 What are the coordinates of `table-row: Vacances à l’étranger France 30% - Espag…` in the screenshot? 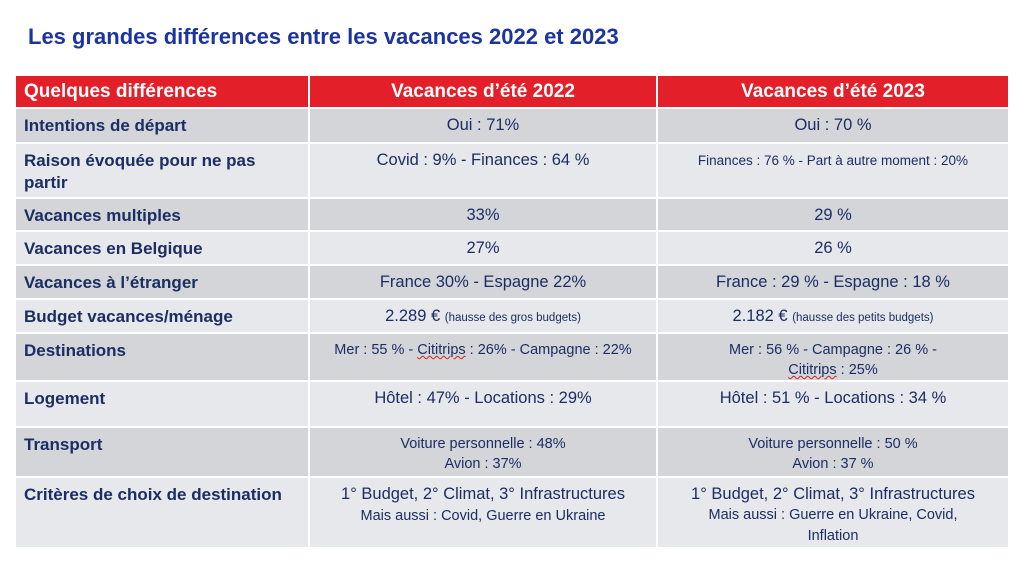 It's located at (512, 282).